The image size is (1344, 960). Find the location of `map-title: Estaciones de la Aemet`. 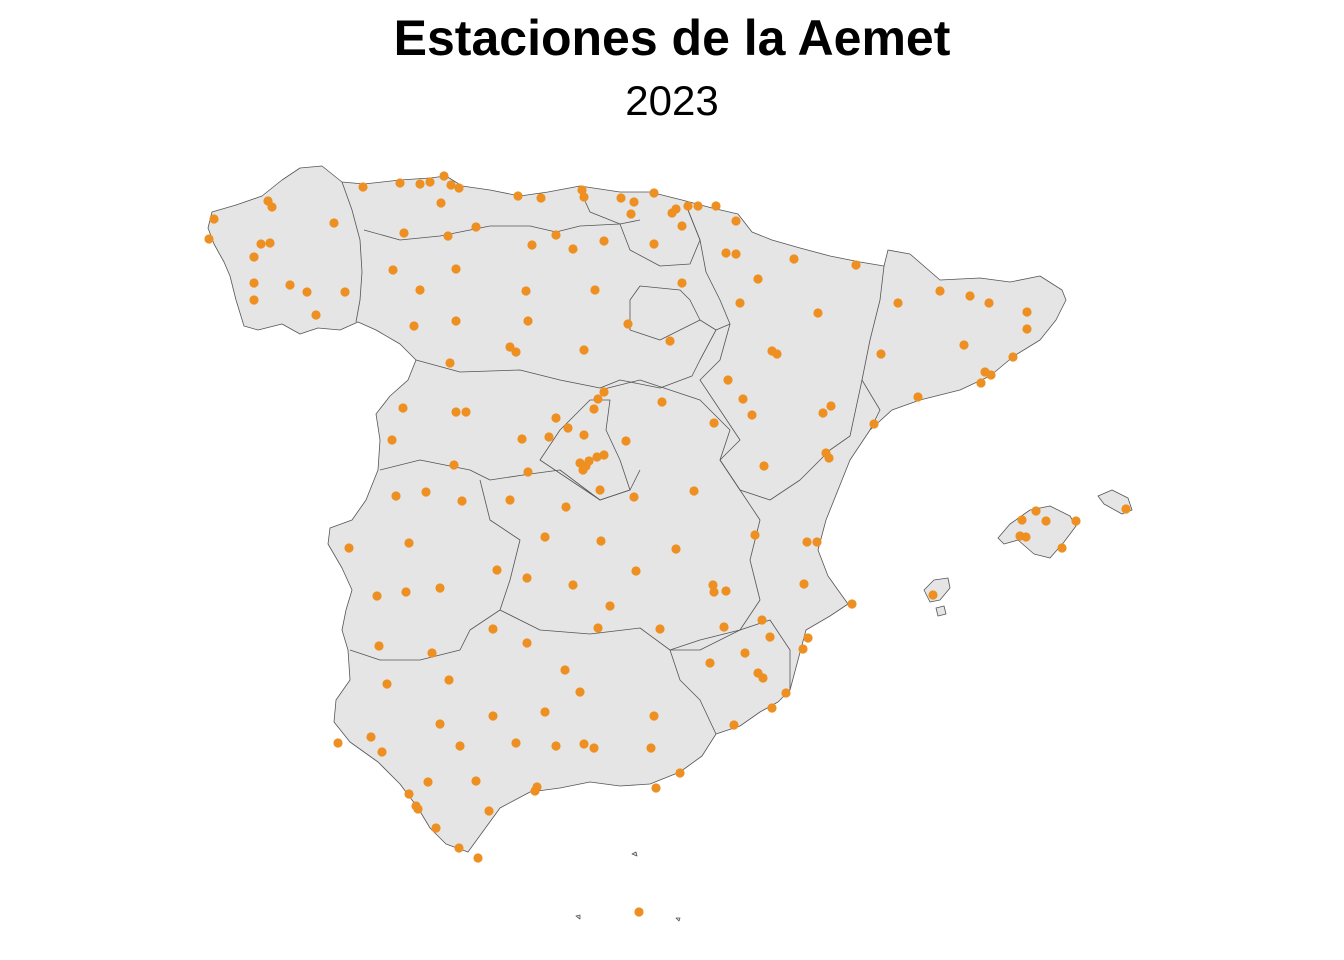

map-title: Estaciones de la Aemet is located at coordinates (672, 38).